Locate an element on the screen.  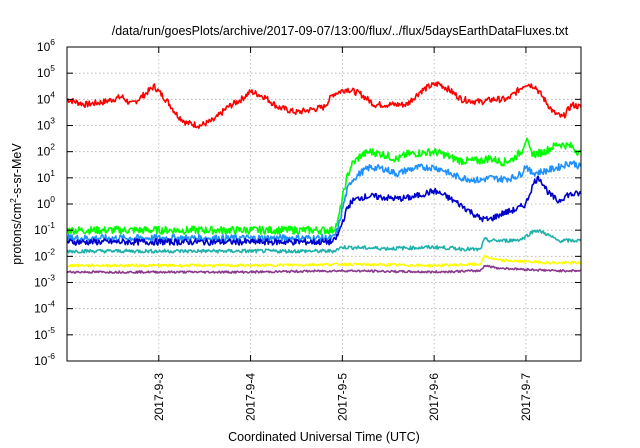
y-tick-label: 10¹ is located at coordinates (46, 176).